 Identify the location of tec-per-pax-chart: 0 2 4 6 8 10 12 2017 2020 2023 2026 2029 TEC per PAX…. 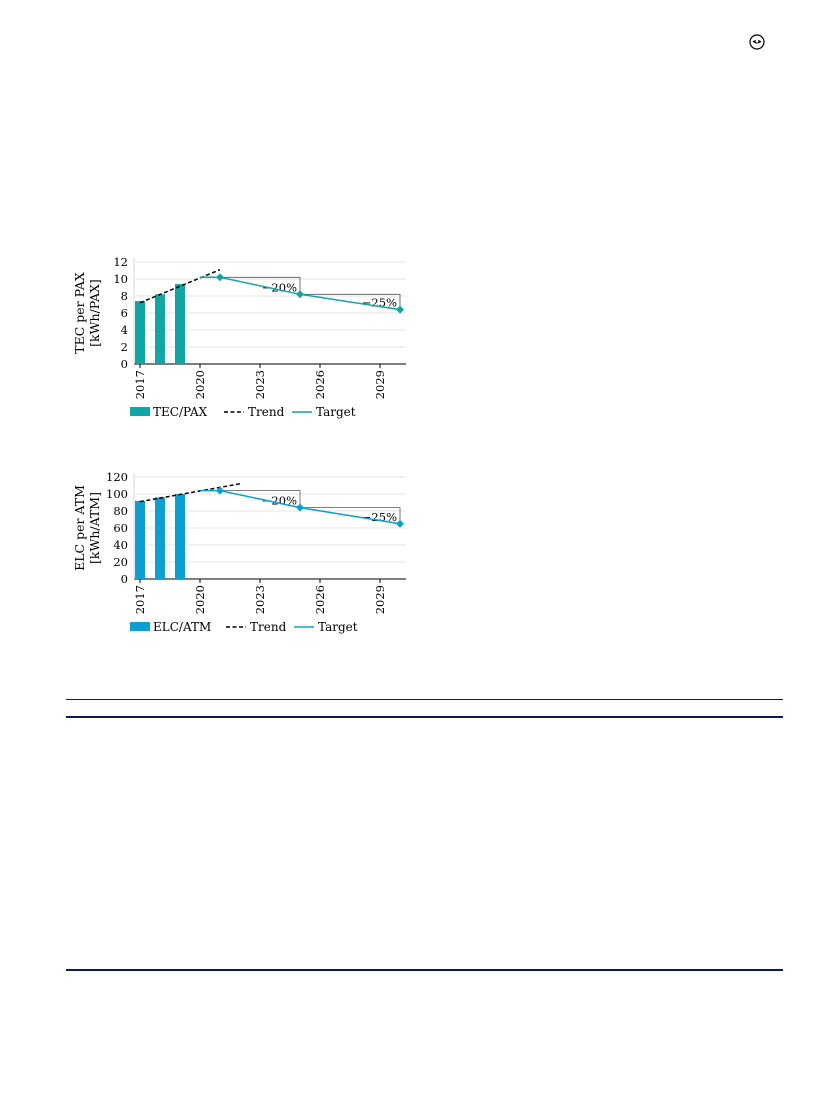
(244, 342).